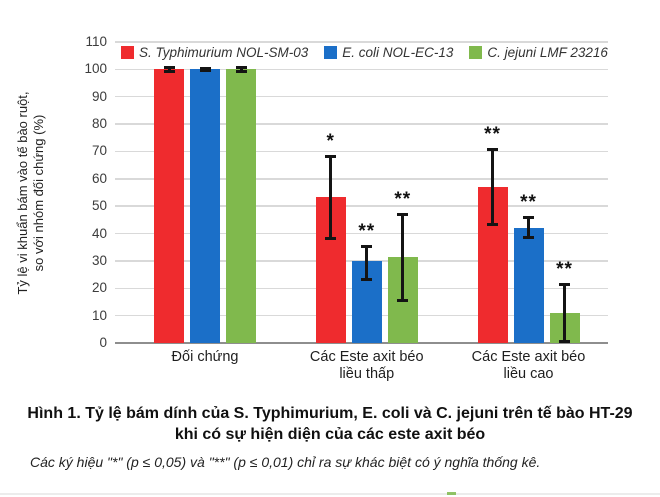 This screenshot has width=660, height=497. I want to click on x-category-label-line: liều cao, so click(528, 373).